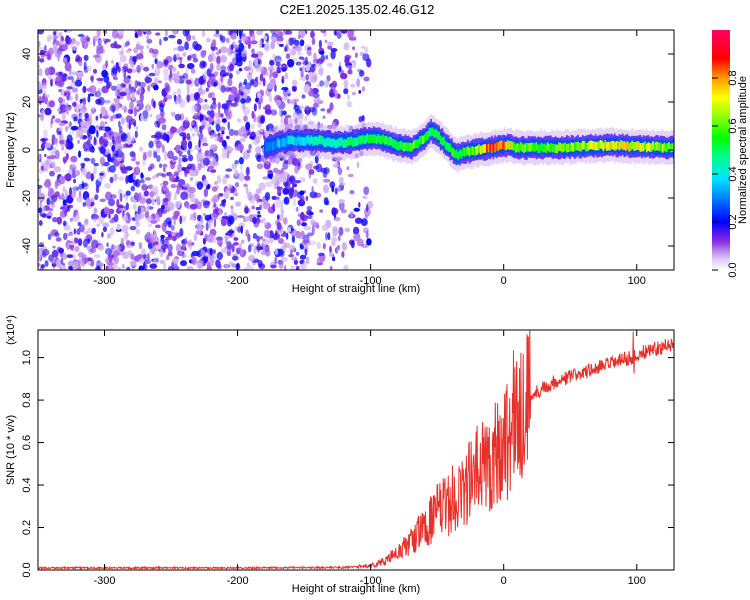  I want to click on colorbar-tick-label: 0.4, so click(733, 173).